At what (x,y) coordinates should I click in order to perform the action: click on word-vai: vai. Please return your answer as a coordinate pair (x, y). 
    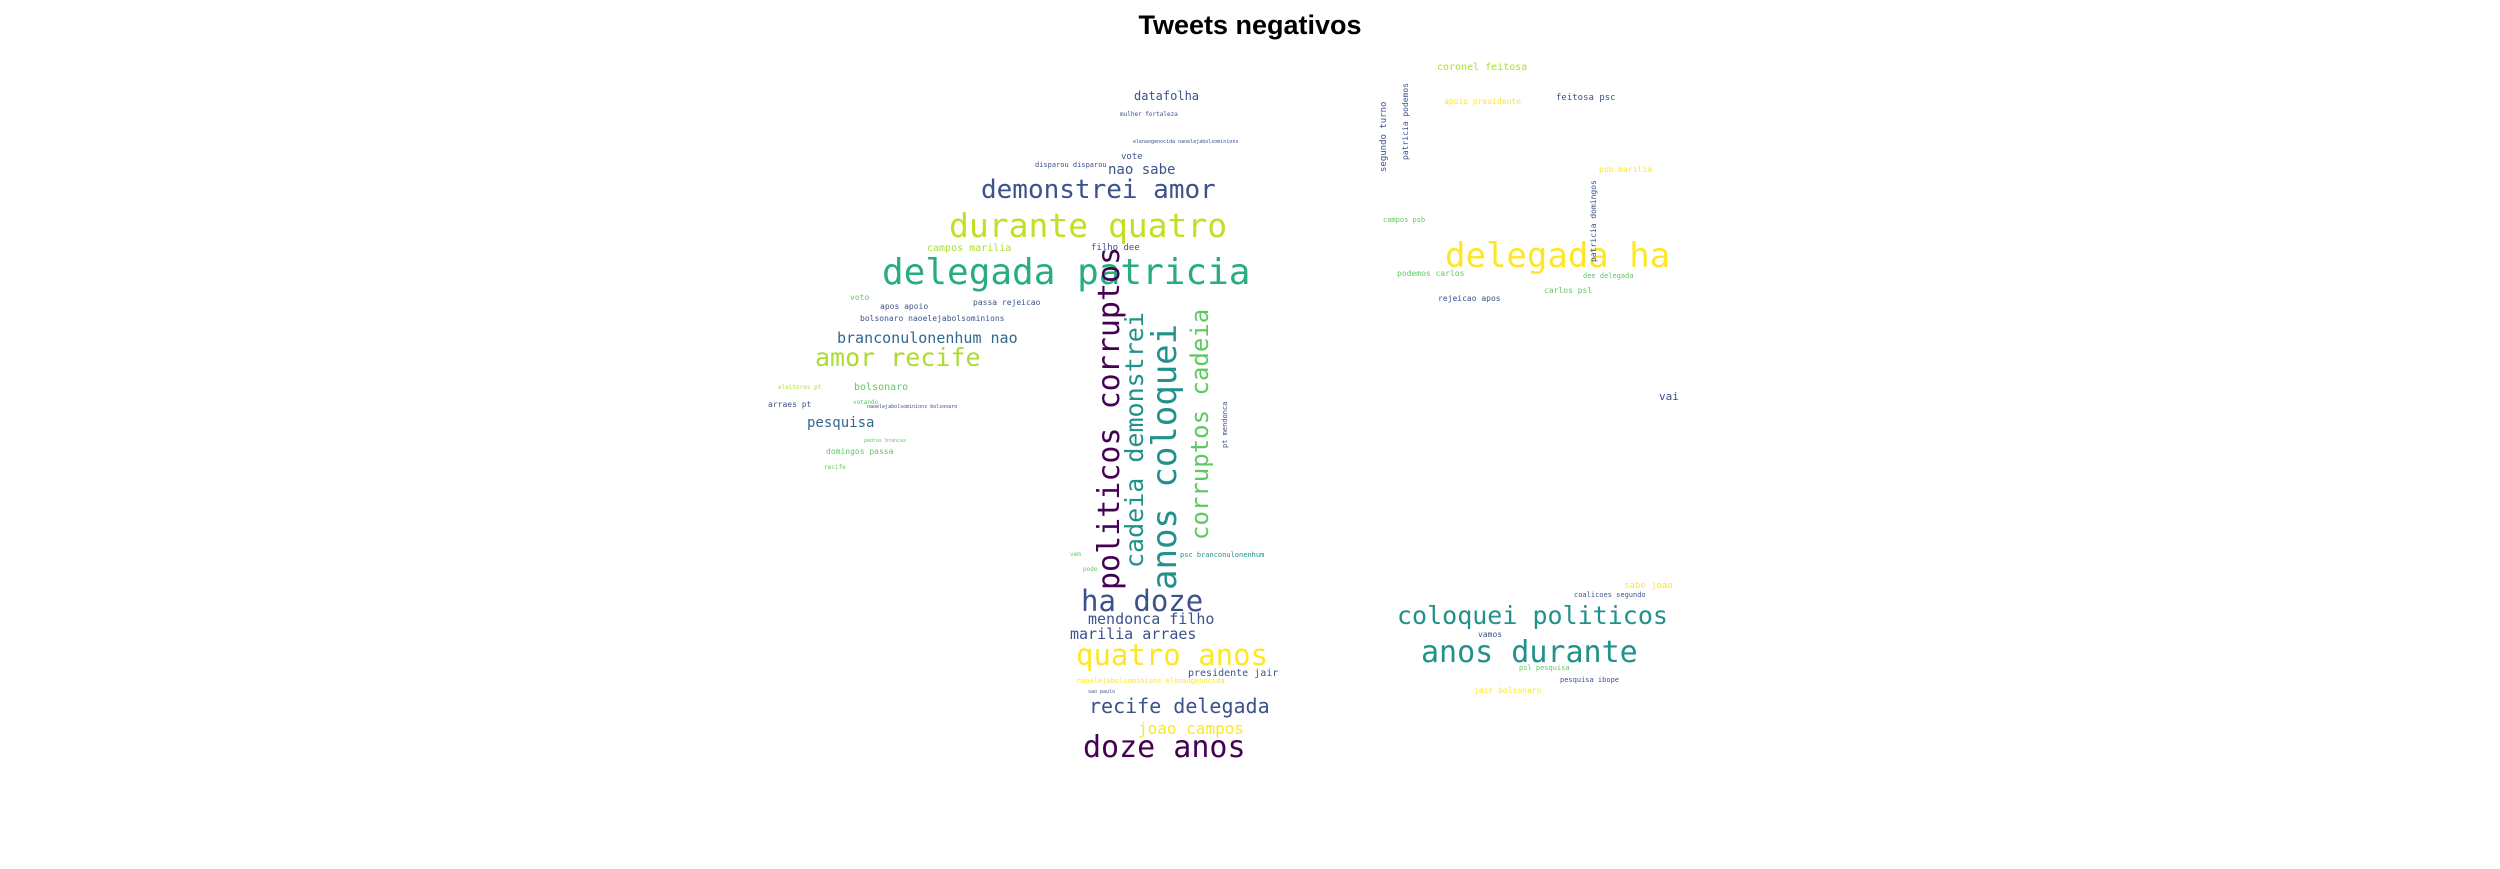
    Looking at the image, I should click on (1669, 396).